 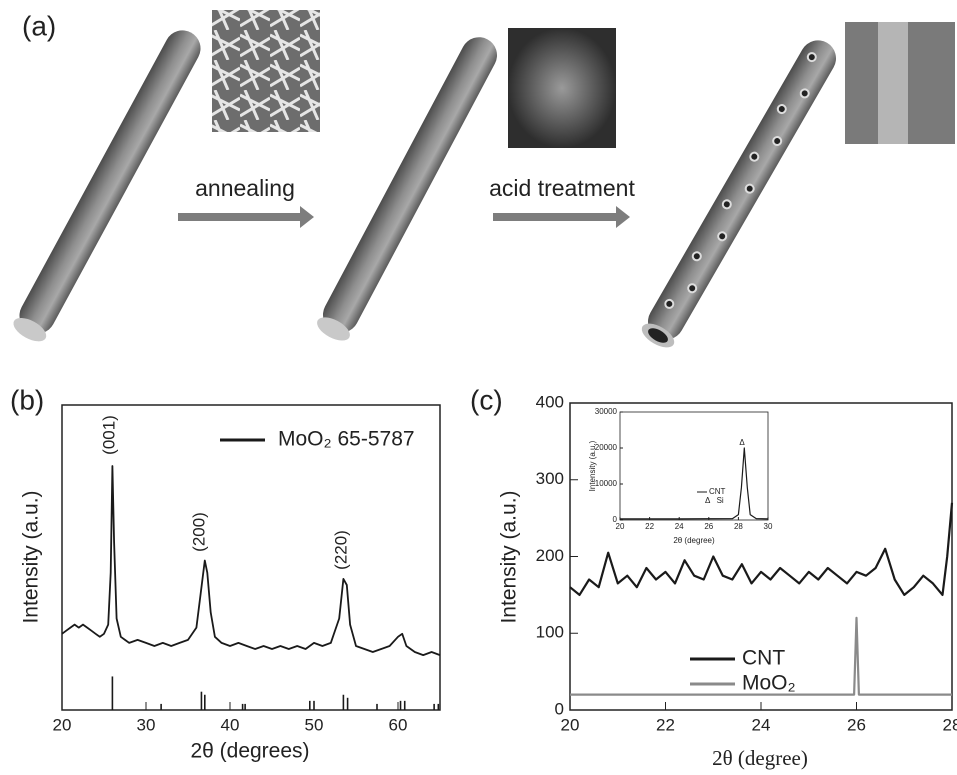 What do you see at coordinates (550, 478) in the screenshot?
I see `y-tick-label: 300` at bounding box center [550, 478].